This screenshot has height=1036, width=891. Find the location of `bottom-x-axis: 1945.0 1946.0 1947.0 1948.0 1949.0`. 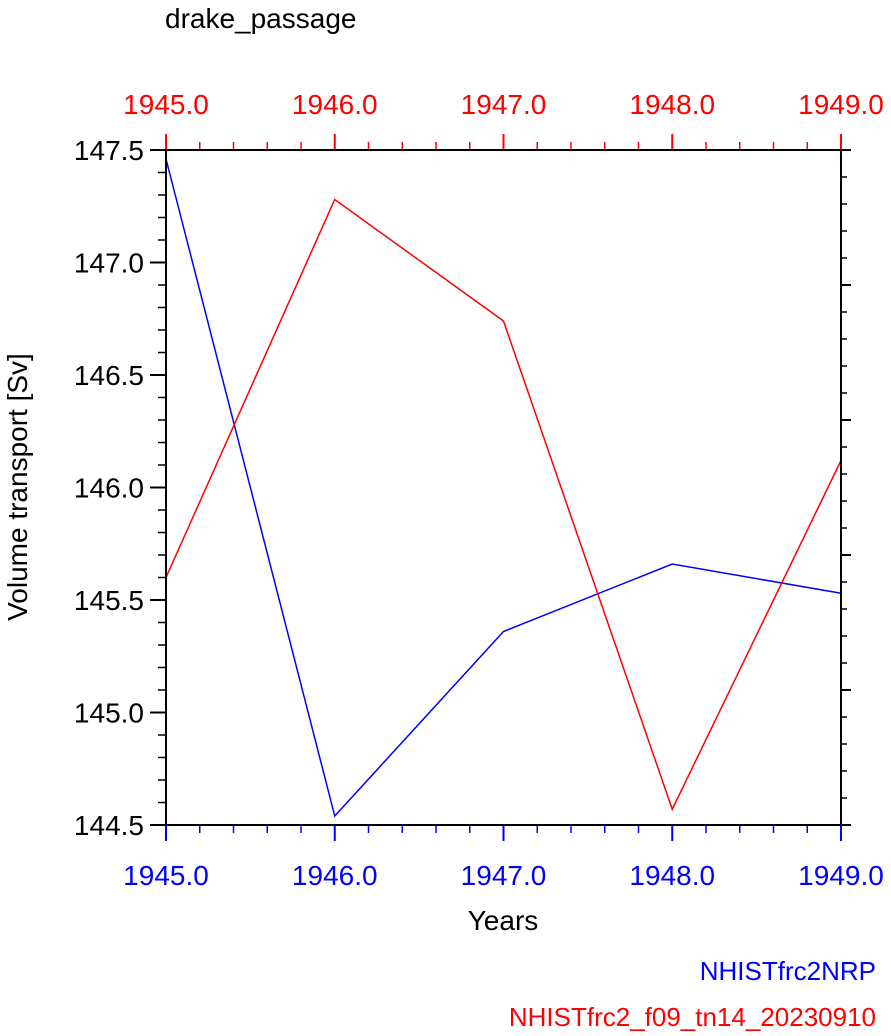

bottom-x-axis: 1945.0 1946.0 1947.0 1948.0 1949.0 is located at coordinates (503, 857).